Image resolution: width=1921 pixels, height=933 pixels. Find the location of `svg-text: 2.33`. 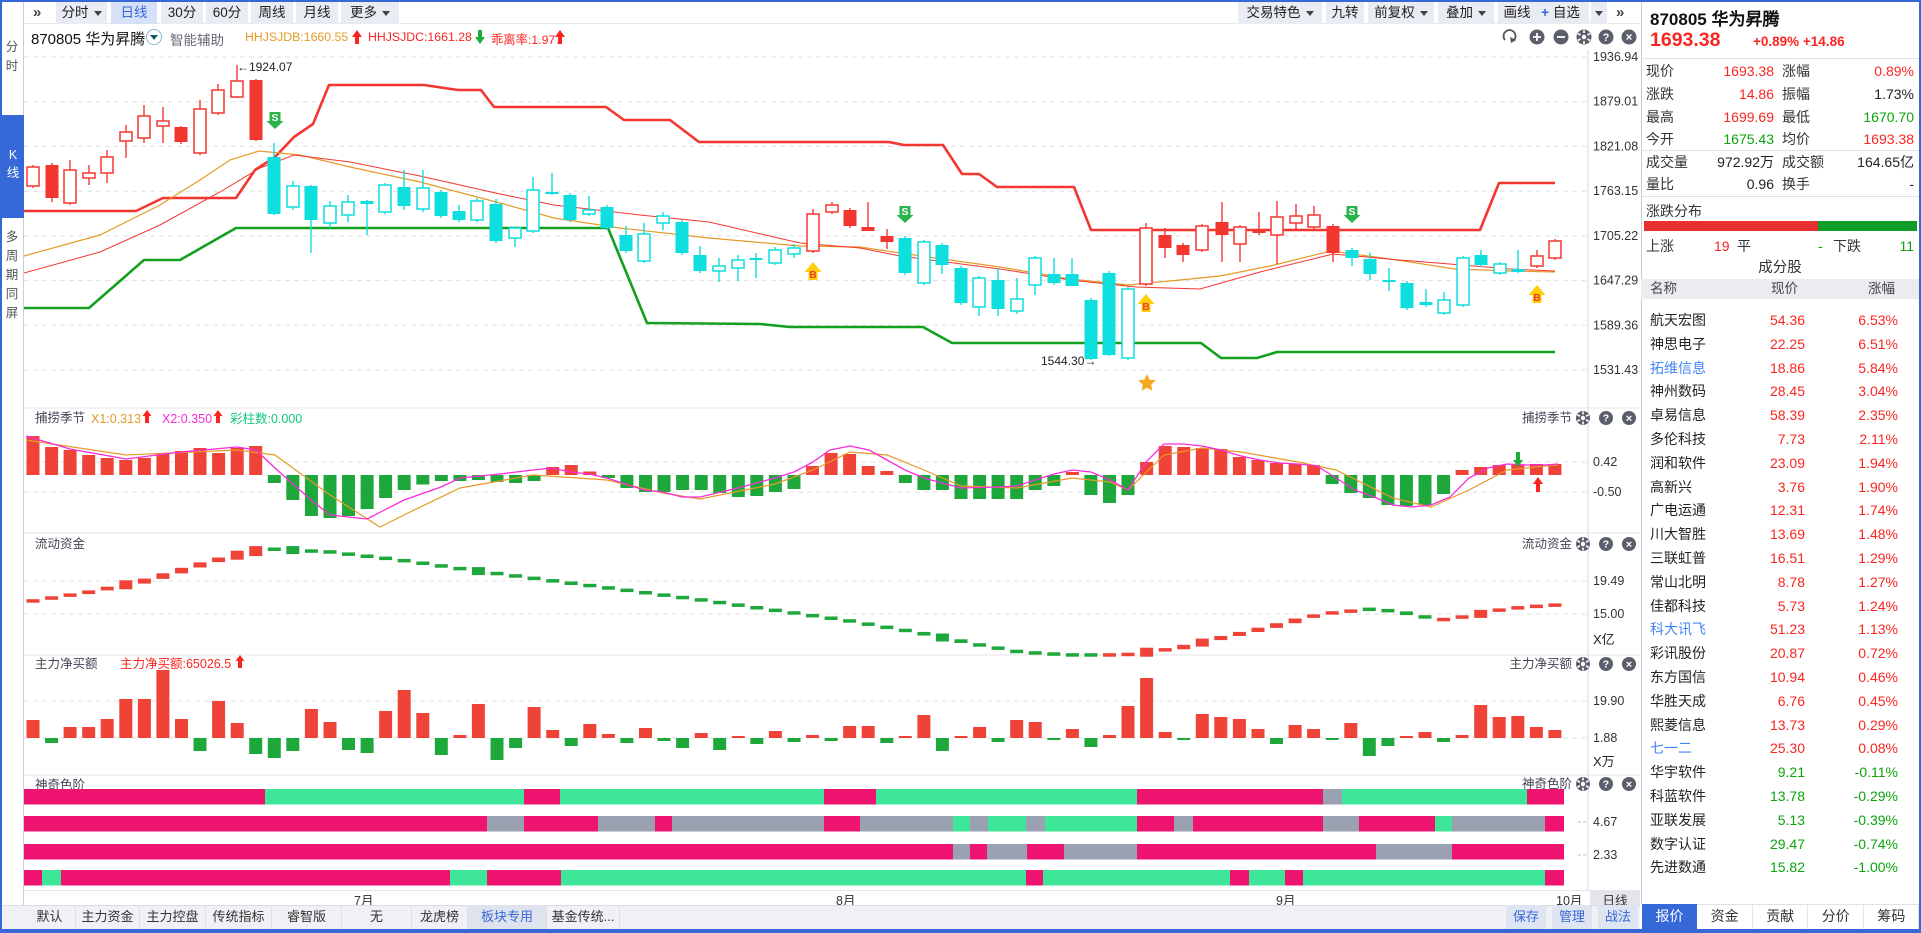

svg-text: 2.33 is located at coordinates (1605, 855).